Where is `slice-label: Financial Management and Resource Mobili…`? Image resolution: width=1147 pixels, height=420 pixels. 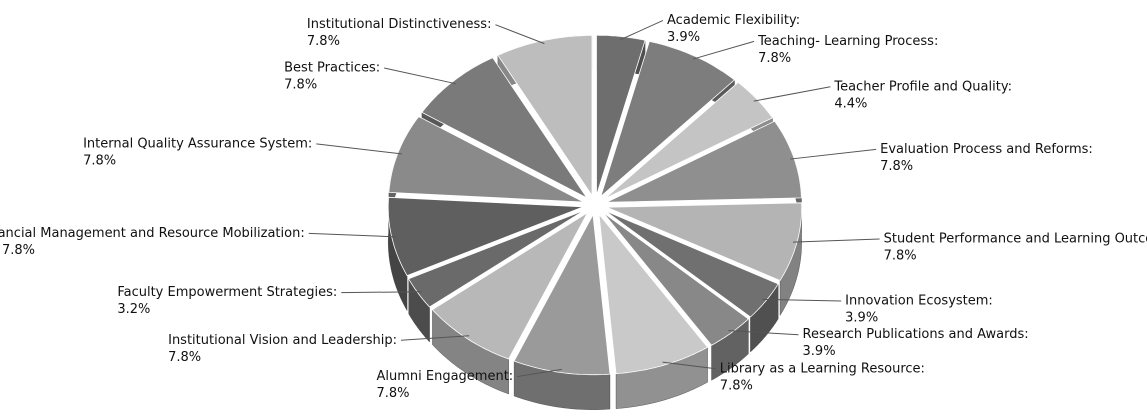 slice-label: Financial Management and Resource Mobili… is located at coordinates (152, 233).